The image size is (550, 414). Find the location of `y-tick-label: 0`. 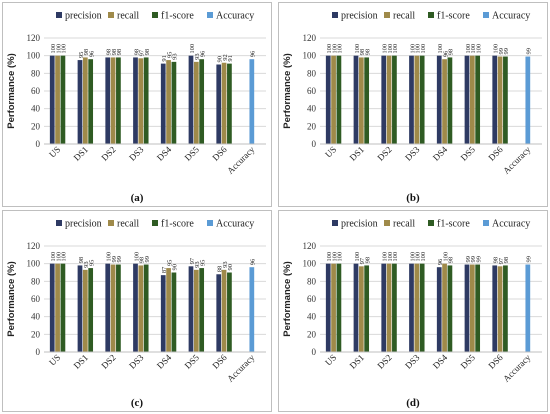

y-tick-label: 0 is located at coordinates (314, 352).